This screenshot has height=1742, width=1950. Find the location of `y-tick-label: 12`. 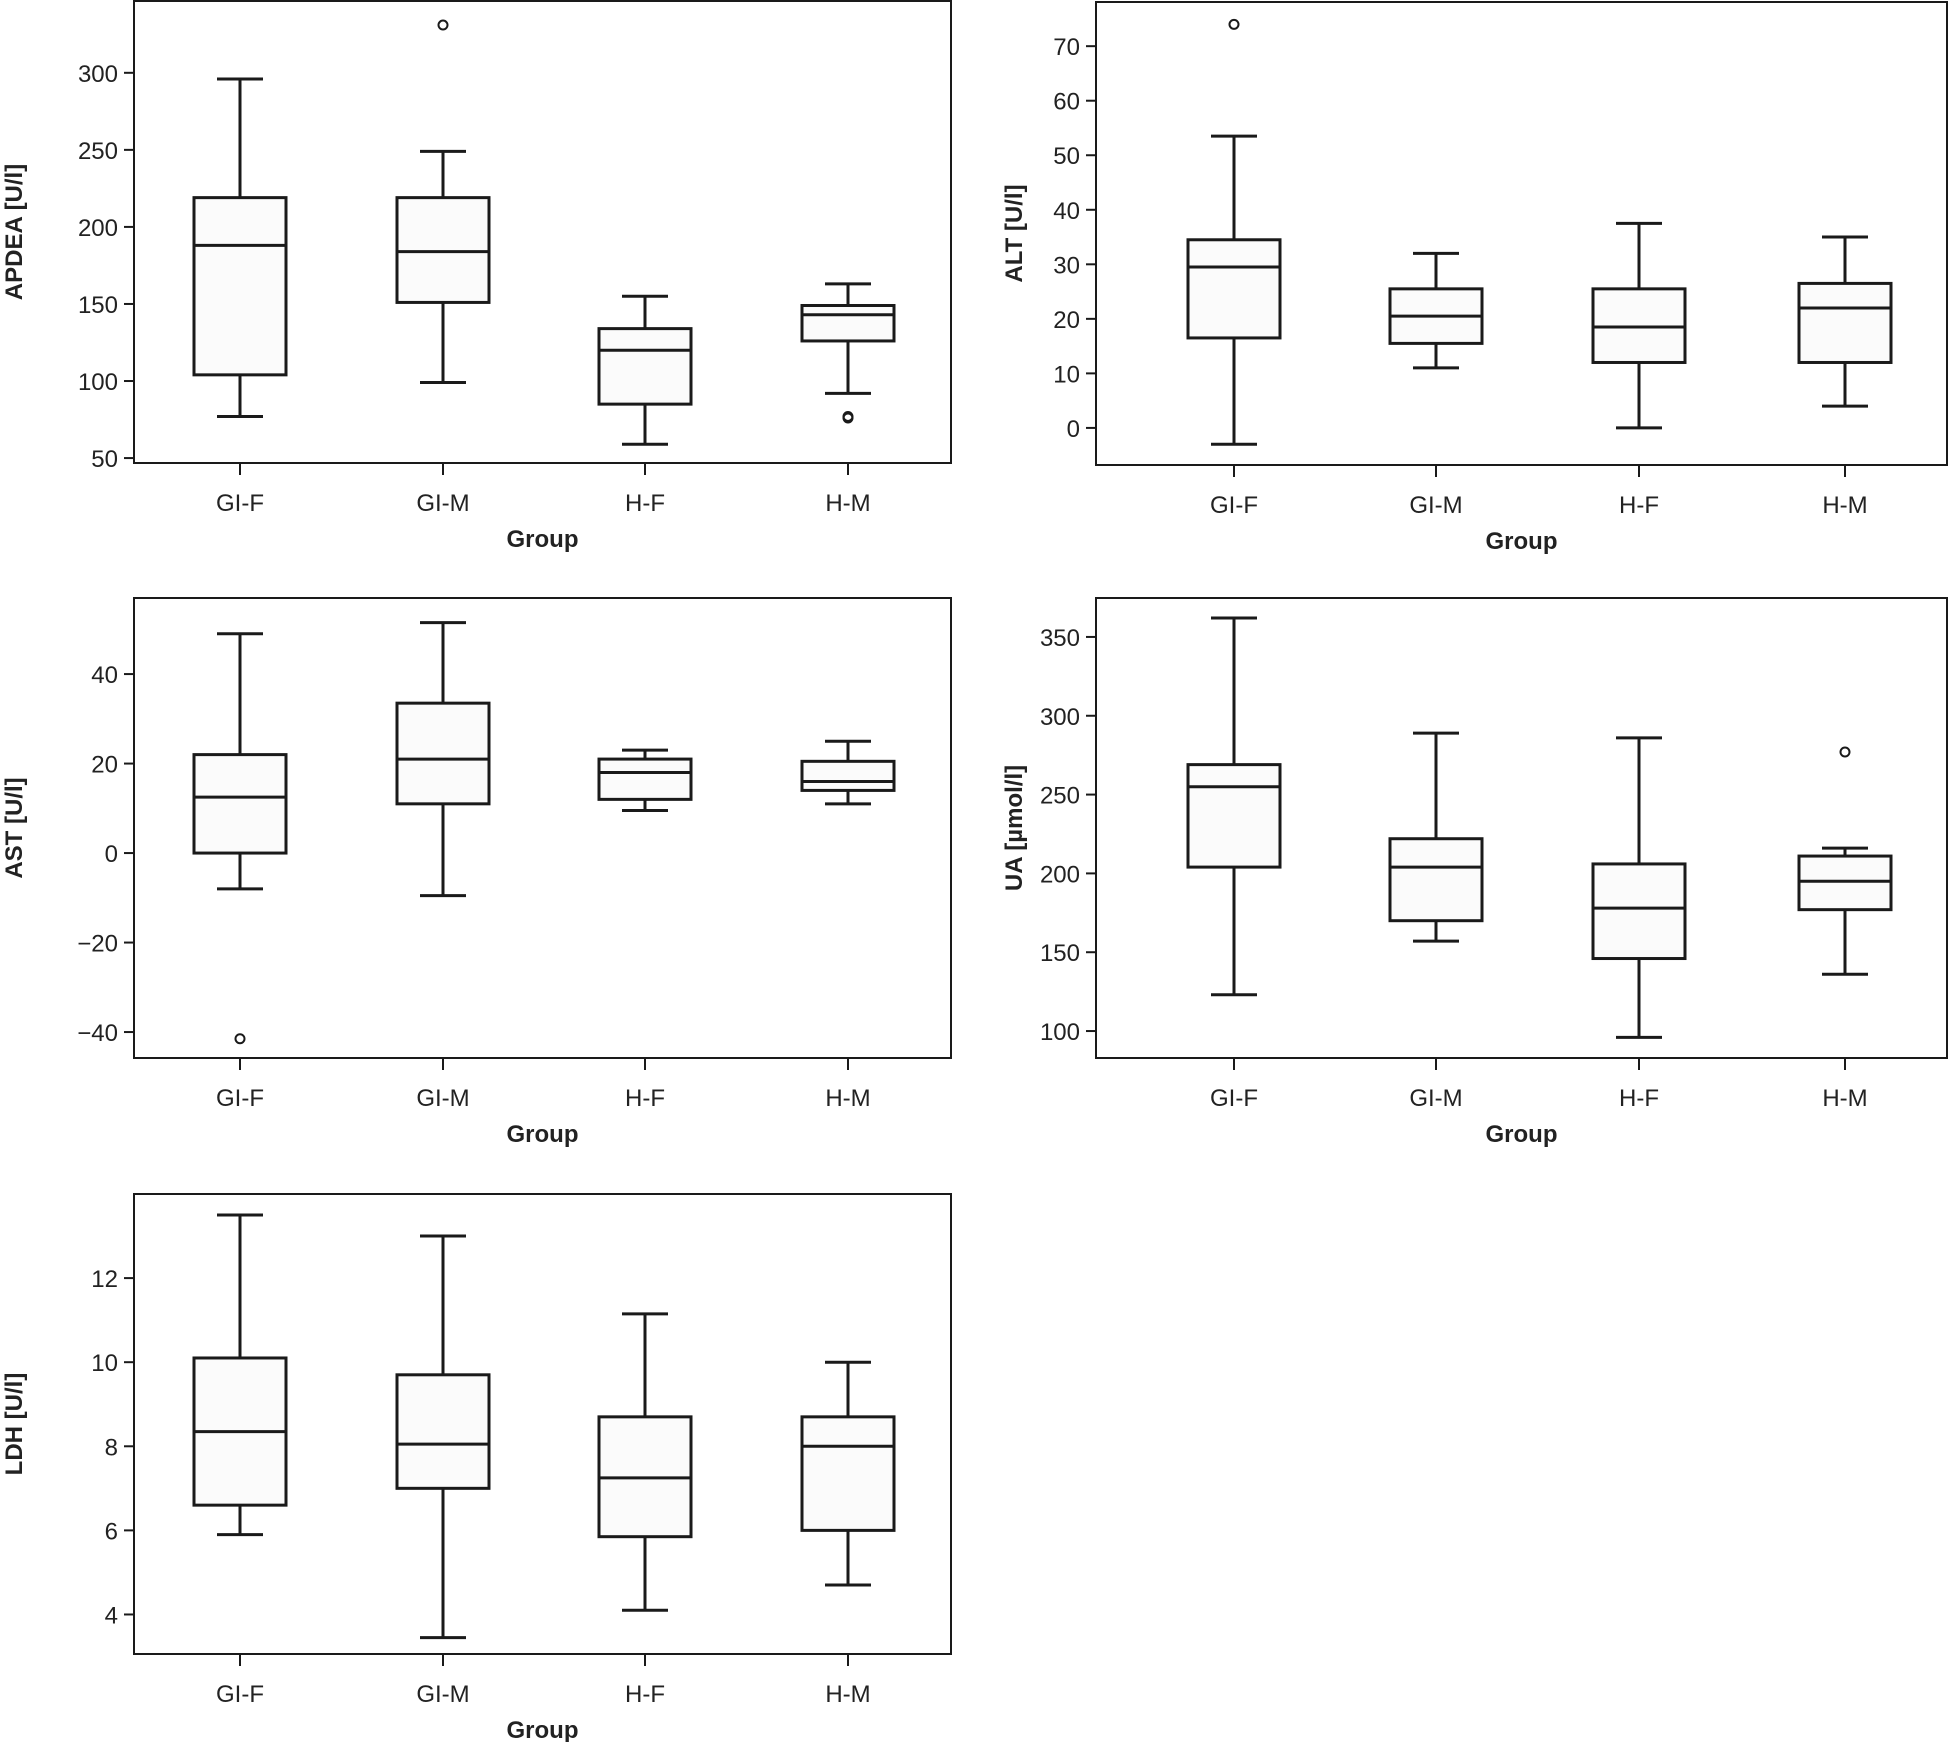

y-tick-label: 12 is located at coordinates (104, 1279).